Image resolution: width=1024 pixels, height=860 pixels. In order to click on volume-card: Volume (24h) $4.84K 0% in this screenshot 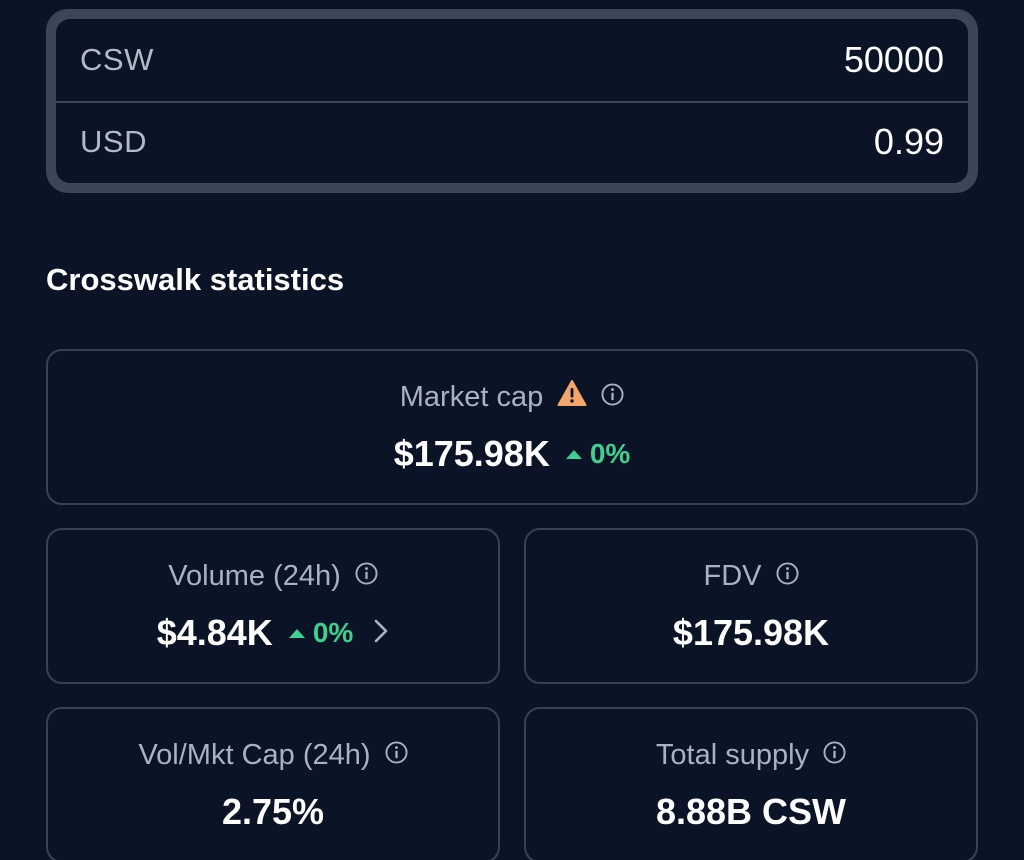, I will do `click(273, 606)`.